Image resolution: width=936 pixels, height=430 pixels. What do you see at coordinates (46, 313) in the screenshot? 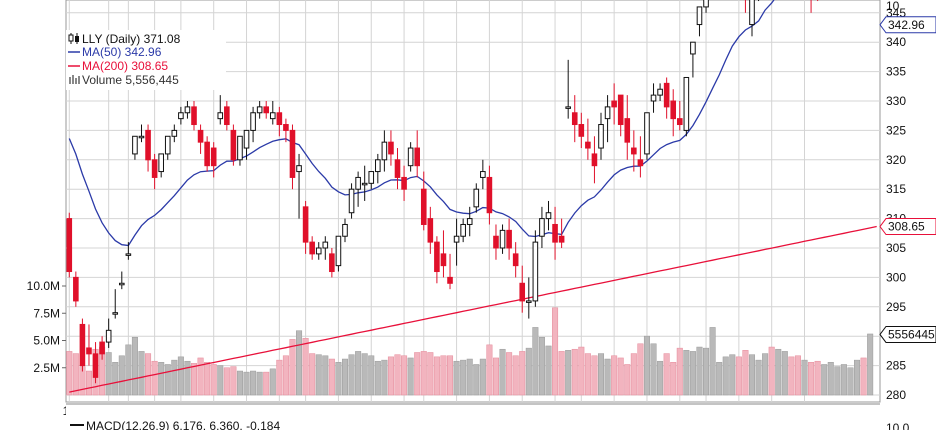
I see `volume-tick-label: 7.5M` at bounding box center [46, 313].